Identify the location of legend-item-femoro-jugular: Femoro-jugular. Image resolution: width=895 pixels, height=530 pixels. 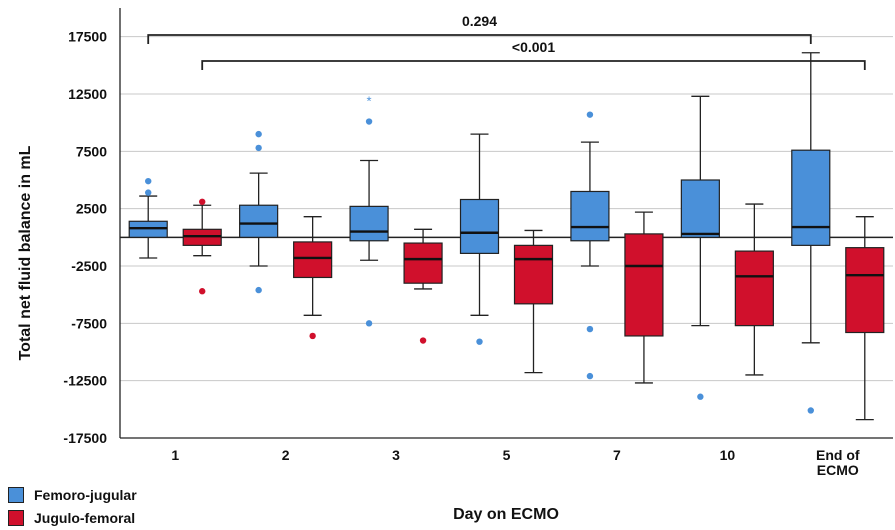
(72, 494).